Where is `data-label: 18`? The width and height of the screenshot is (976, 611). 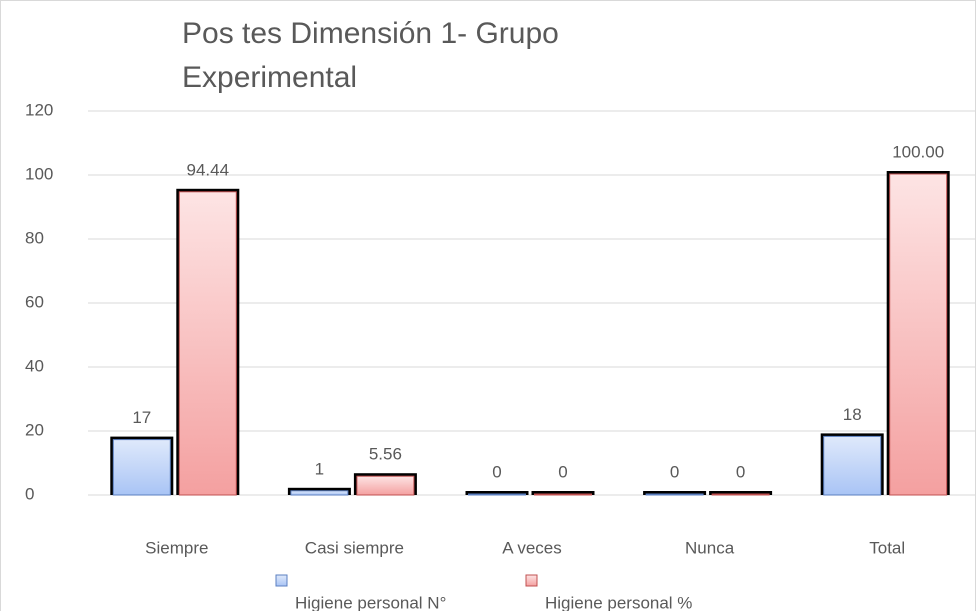 data-label: 18 is located at coordinates (852, 414).